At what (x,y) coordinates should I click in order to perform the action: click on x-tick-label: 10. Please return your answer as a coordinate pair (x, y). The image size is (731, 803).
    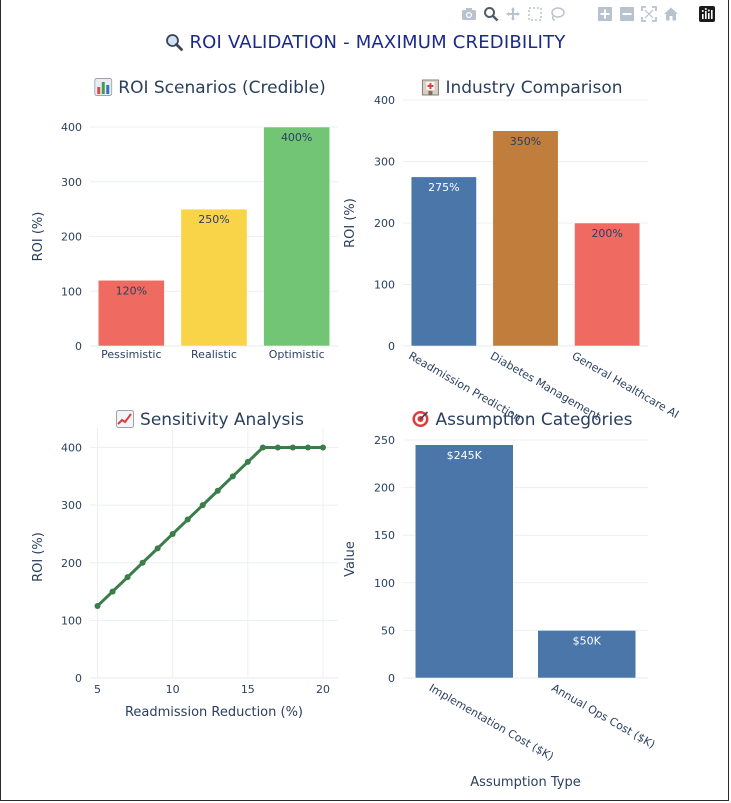
    Looking at the image, I should click on (173, 689).